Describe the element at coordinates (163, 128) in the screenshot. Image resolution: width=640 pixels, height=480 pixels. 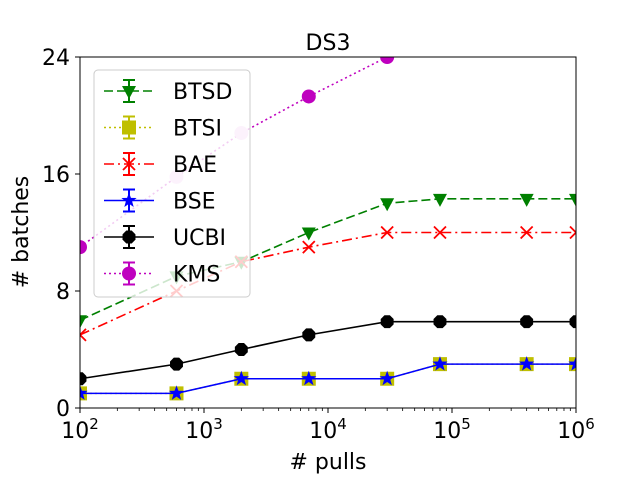
I see `legend-entry-btsi: BTSI` at that location.